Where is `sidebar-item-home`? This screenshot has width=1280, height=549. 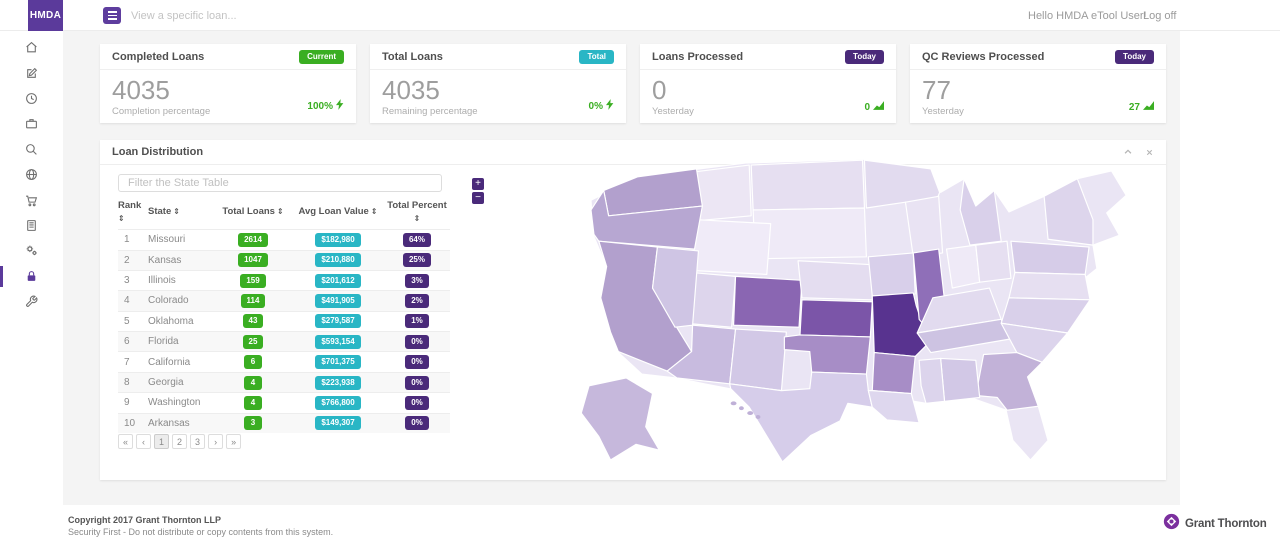
sidebar-item-home is located at coordinates (31, 47).